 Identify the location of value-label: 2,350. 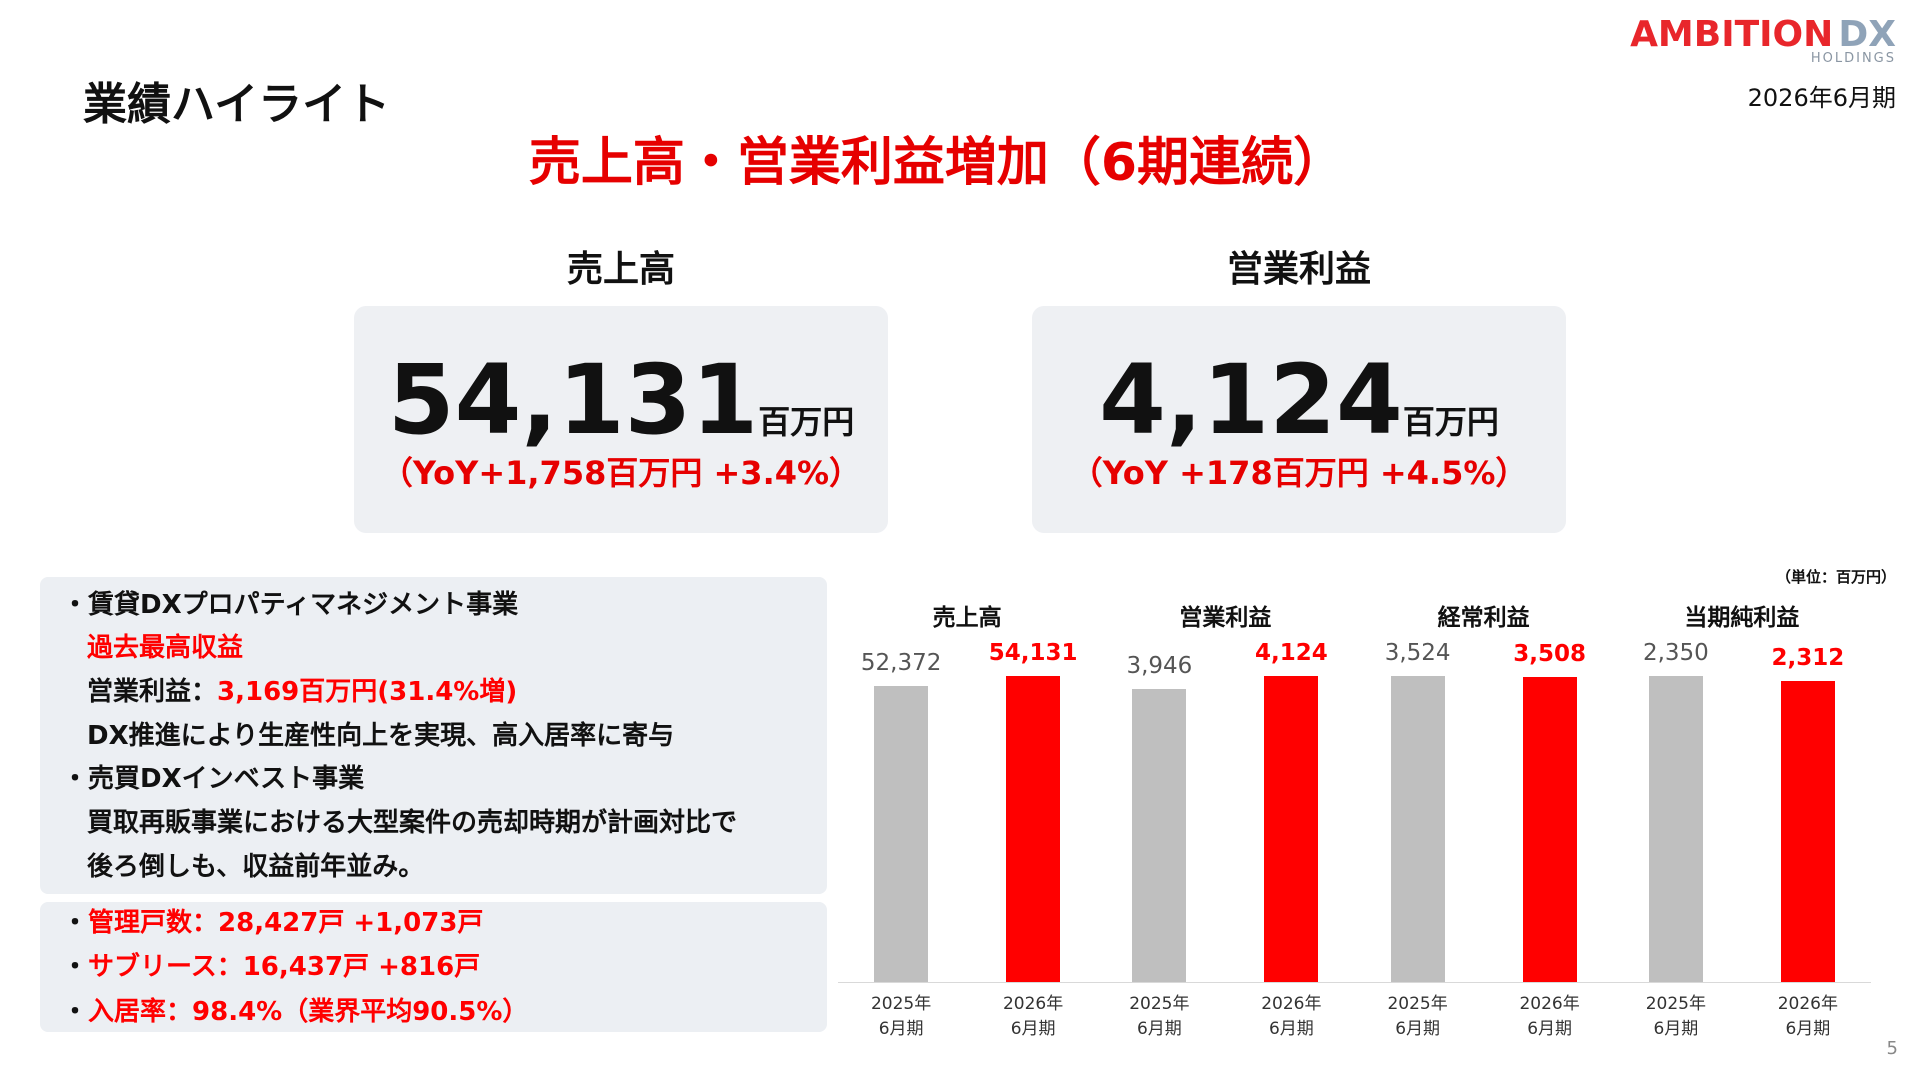
(1675, 653).